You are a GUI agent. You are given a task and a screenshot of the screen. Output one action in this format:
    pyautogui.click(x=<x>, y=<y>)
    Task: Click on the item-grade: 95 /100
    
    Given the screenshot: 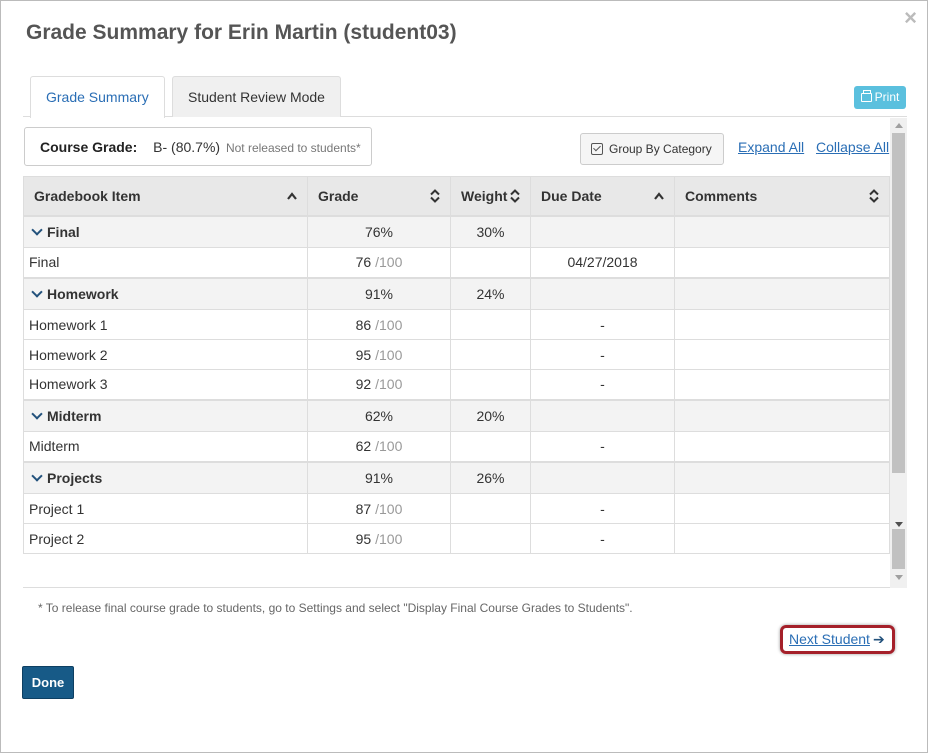 What is the action you would take?
    pyautogui.click(x=379, y=538)
    